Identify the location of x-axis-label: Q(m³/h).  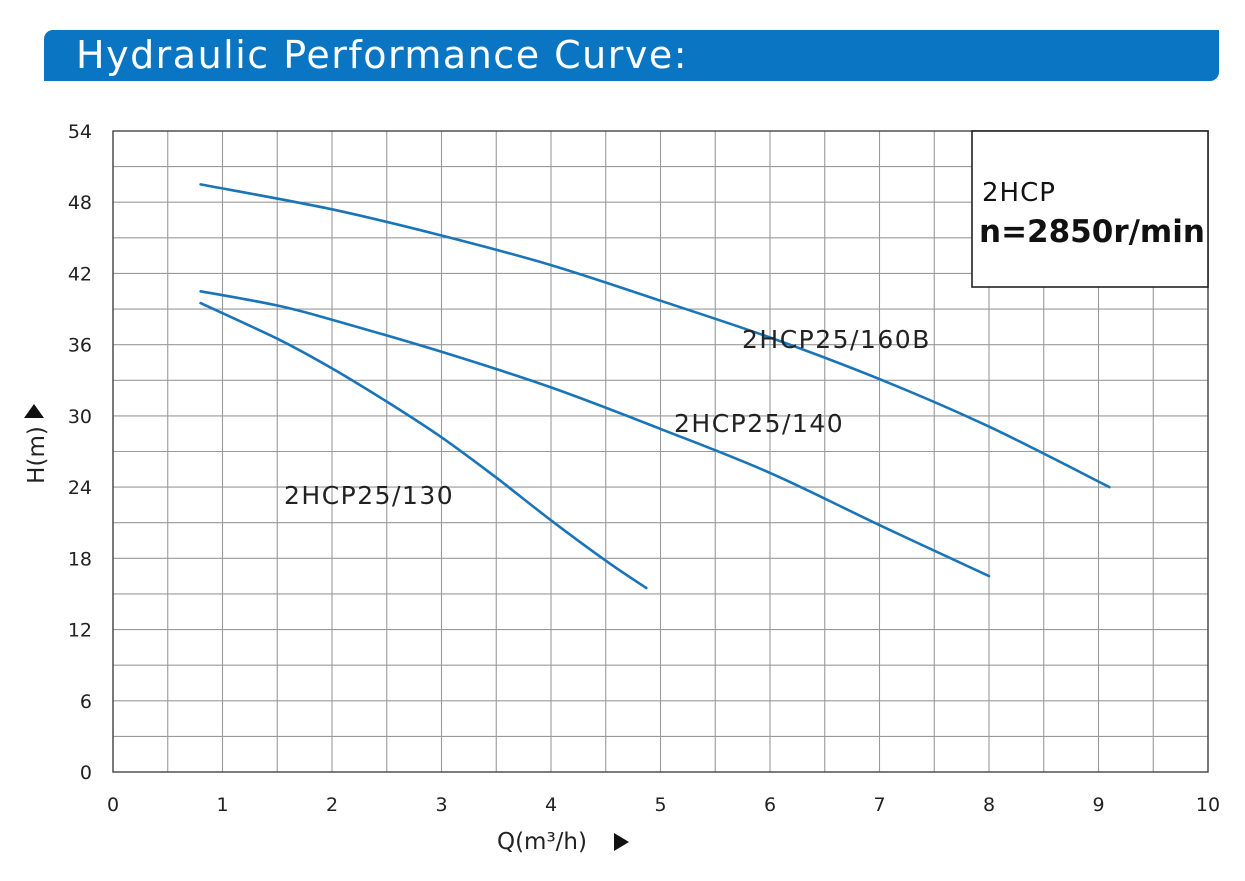
(542, 842).